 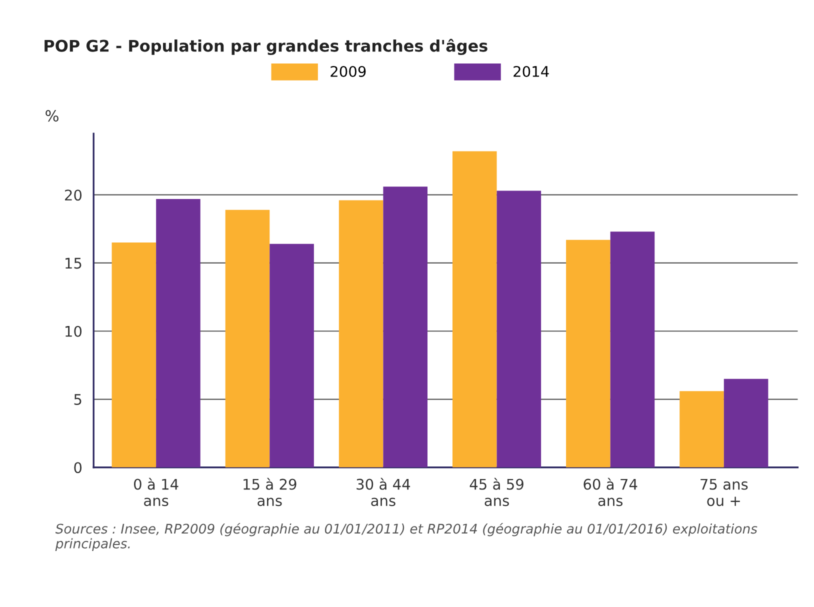 What do you see at coordinates (74, 331) in the screenshot?
I see `y-tick-label: 10` at bounding box center [74, 331].